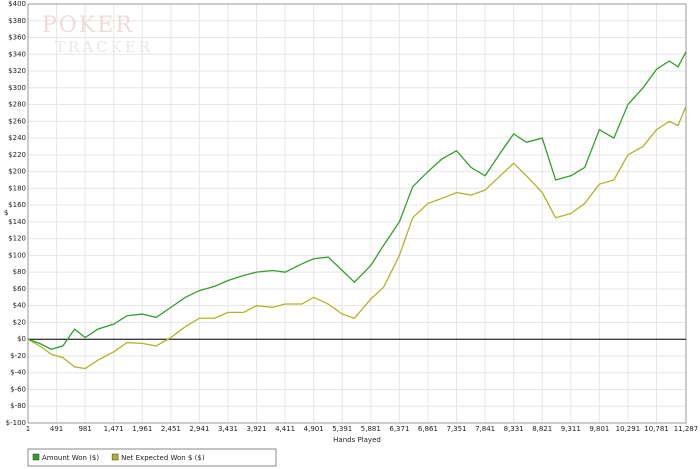 The image size is (700, 469). Describe the element at coordinates (18, 389) in the screenshot. I see `y-tick-label: $-60` at that location.